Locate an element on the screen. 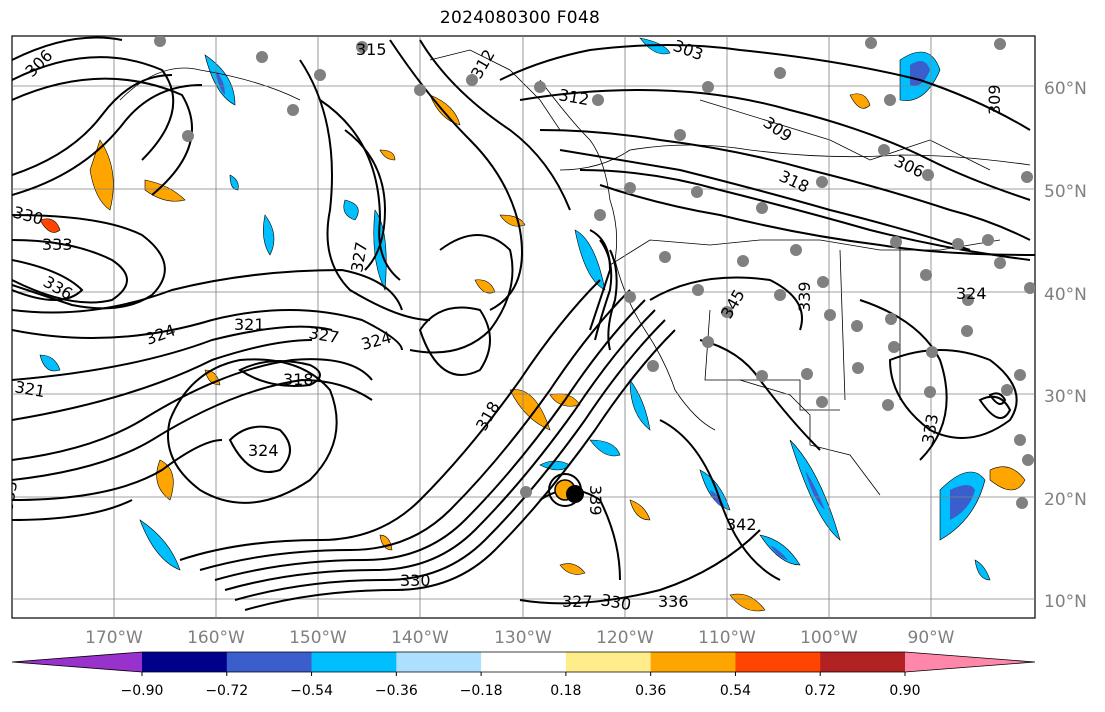 This screenshot has width=1105, height=712. lon-tick-label: 130°W is located at coordinates (523, 638).